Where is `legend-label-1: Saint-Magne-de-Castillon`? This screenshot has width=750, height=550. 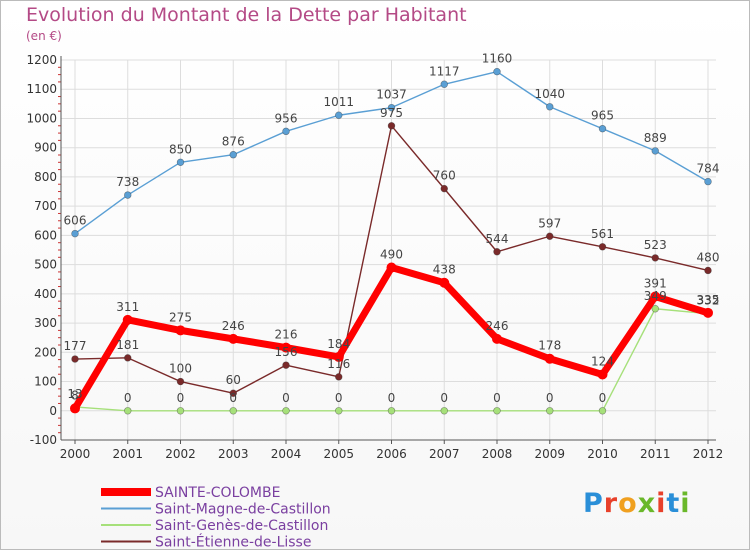 legend-label-1: Saint-Magne-de-Castillon is located at coordinates (243, 510).